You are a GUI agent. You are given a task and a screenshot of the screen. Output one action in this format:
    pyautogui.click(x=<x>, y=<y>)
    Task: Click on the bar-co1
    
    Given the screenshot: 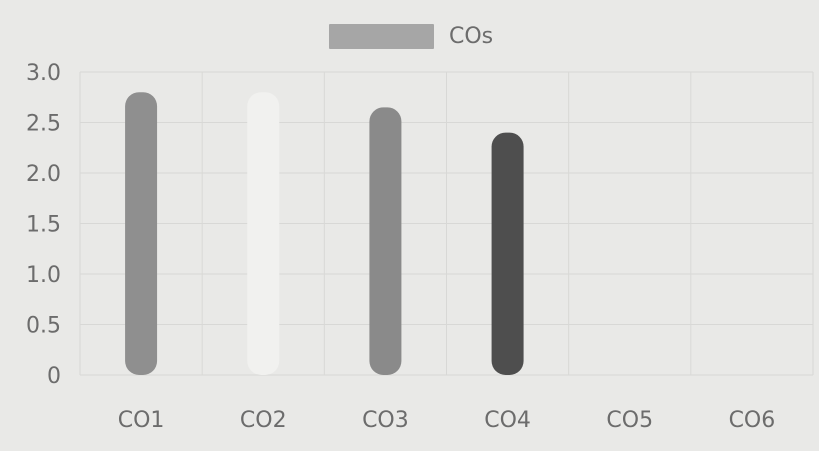 What is the action you would take?
    pyautogui.click(x=141, y=233)
    